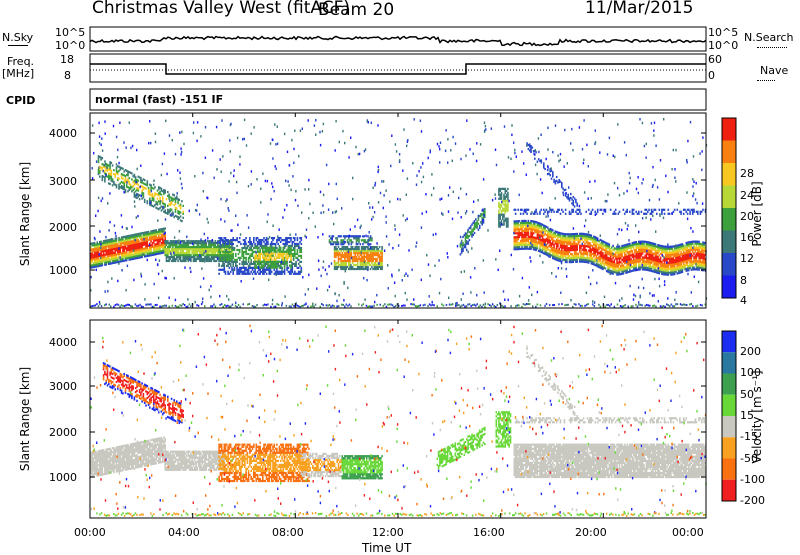 Image resolution: width=800 pixels, height=555 pixels. What do you see at coordinates (398, 99) in the screenshot?
I see `cpid-panel-frame` at bounding box center [398, 99].